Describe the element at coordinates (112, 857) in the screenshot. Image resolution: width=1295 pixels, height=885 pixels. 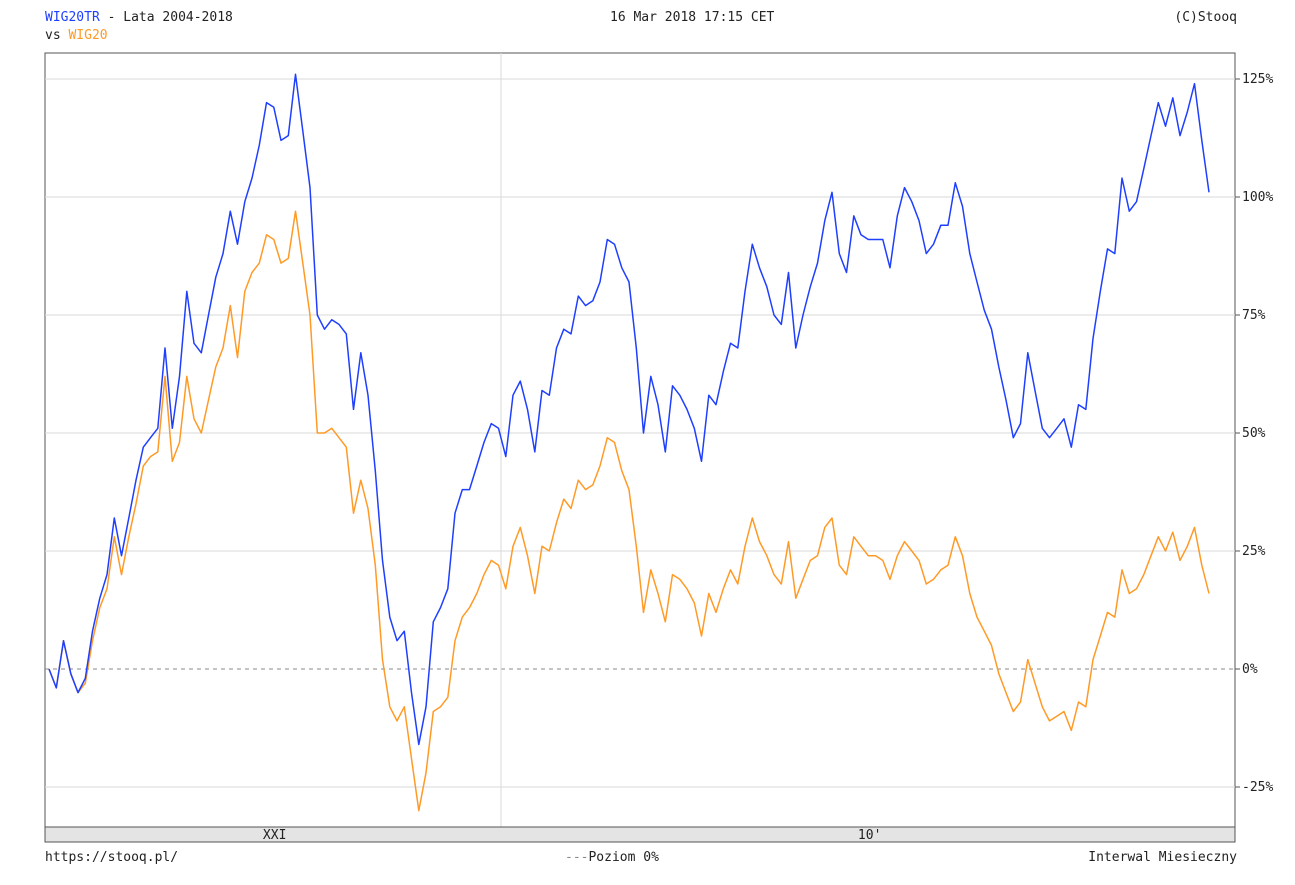
I see `source-url: https://stooq.pl/` at that location.